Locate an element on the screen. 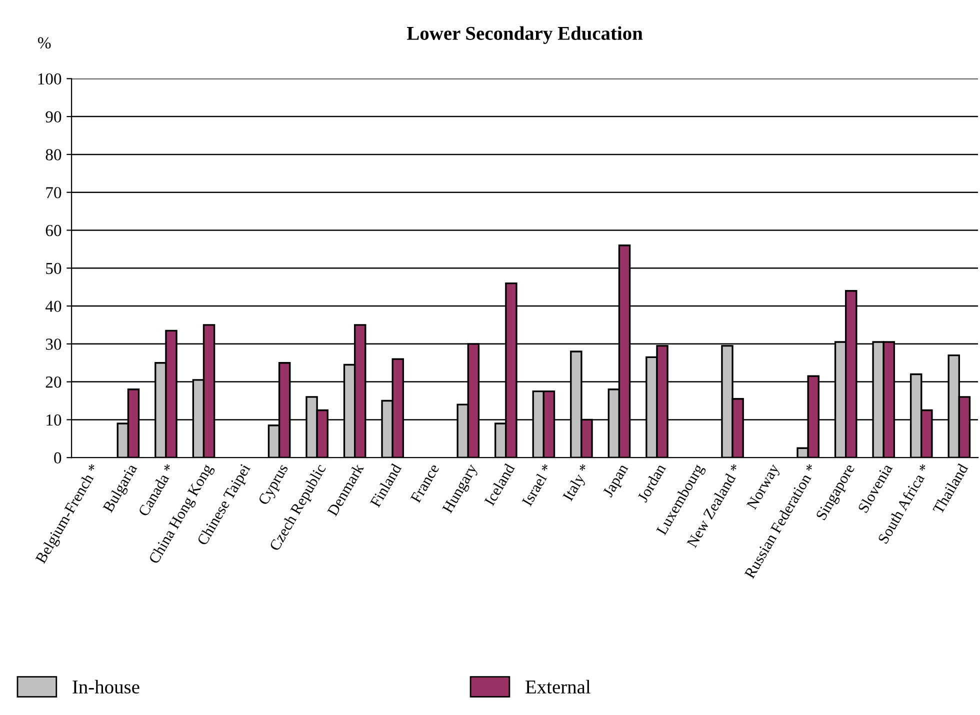 Image resolution: width=980 pixels, height=715 pixels. y-tick-label: 30 is located at coordinates (54, 344).